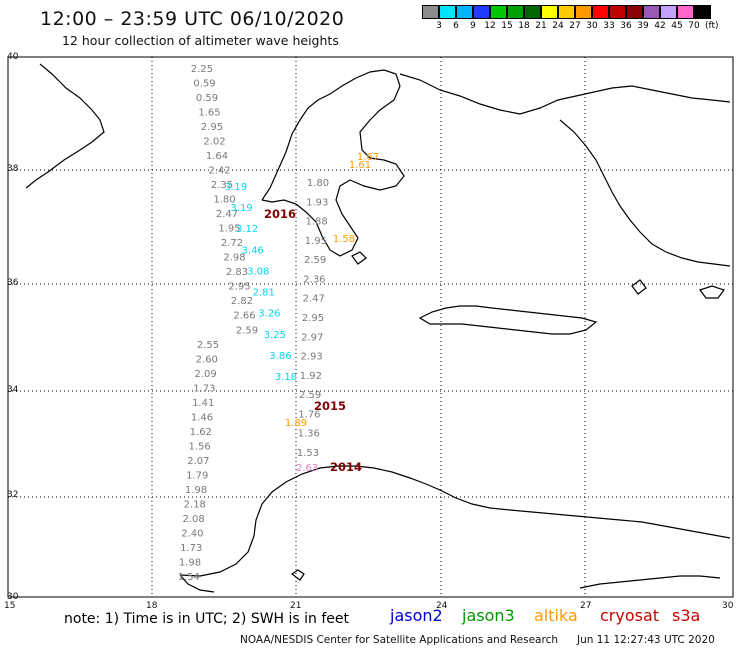  Describe the element at coordinates (311, 357) in the screenshot. I see `swh-label-b: 2.93` at that location.